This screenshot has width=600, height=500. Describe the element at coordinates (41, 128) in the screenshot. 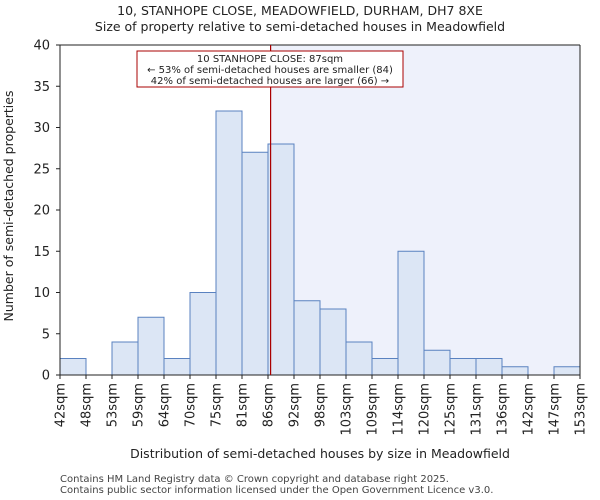

I see `y-tick-label: 30` at that location.